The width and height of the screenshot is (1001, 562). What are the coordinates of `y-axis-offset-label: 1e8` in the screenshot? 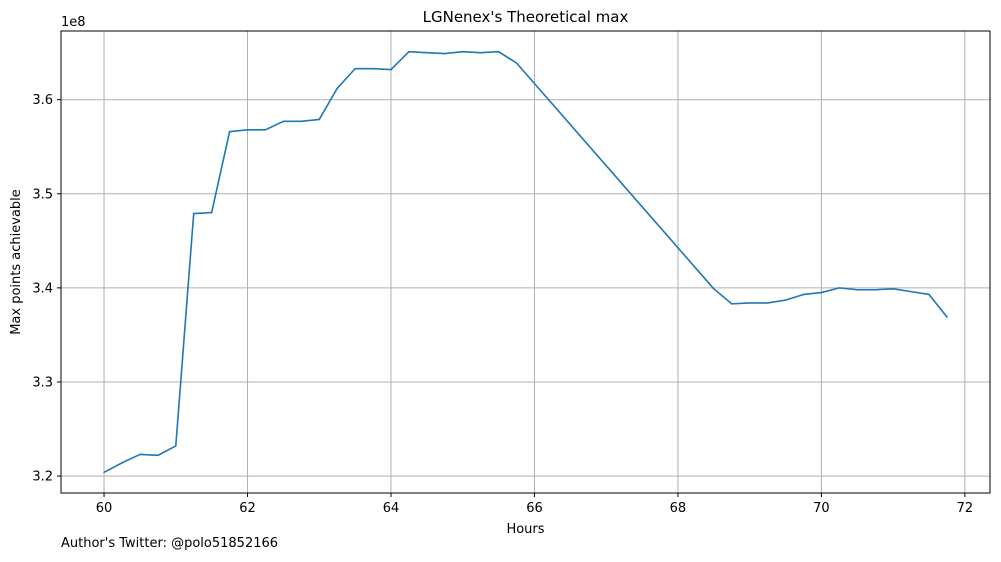 It's located at (73, 22).